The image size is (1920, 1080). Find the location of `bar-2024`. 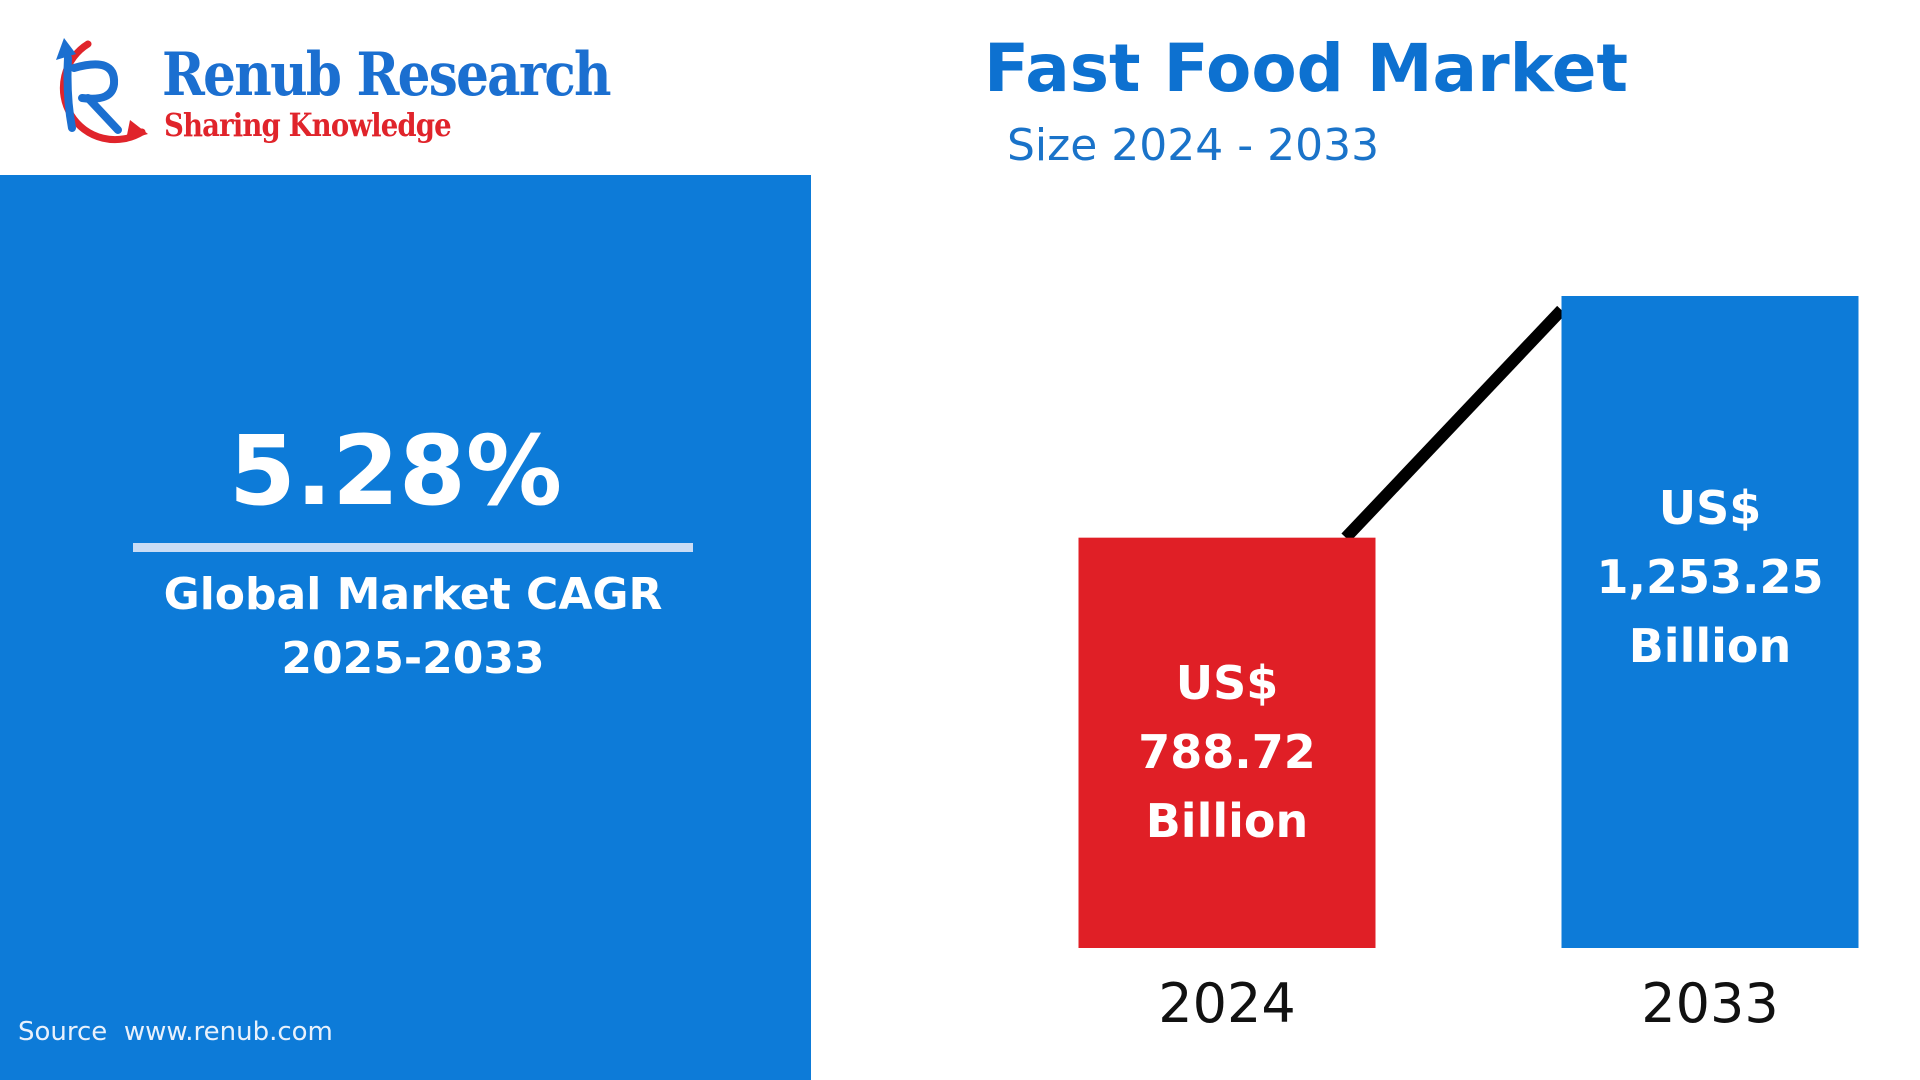

bar-2024 is located at coordinates (1227, 742).